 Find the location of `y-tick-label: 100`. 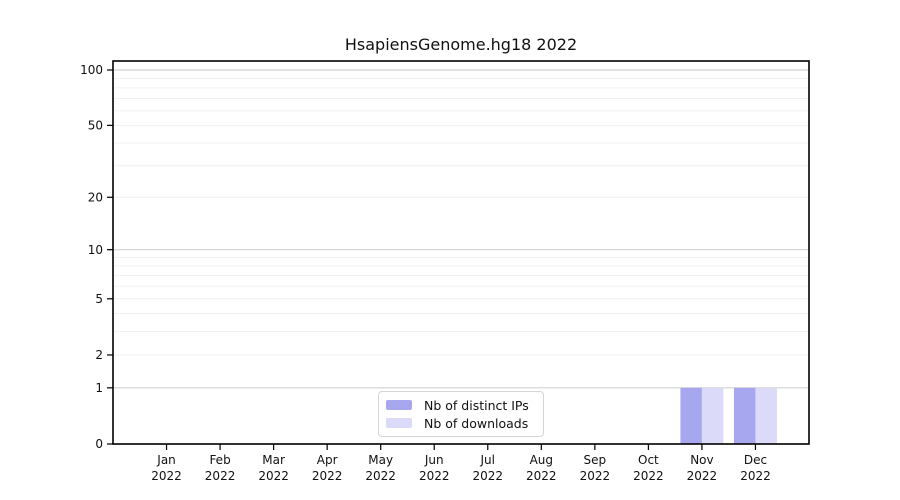

y-tick-label: 100 is located at coordinates (91, 70).